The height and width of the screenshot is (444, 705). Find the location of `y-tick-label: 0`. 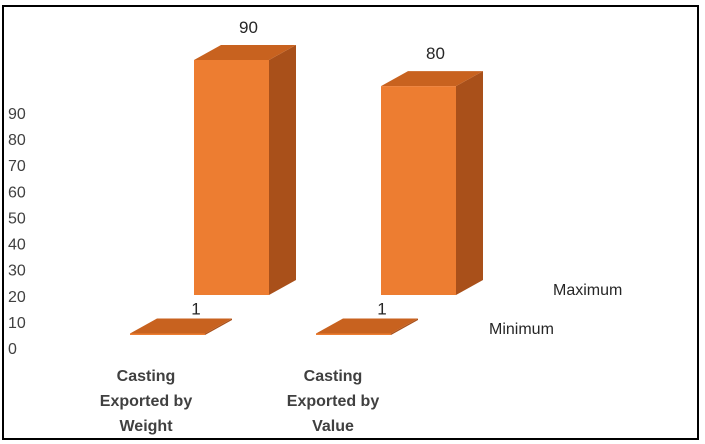

y-tick-label: 0 is located at coordinates (12, 349).